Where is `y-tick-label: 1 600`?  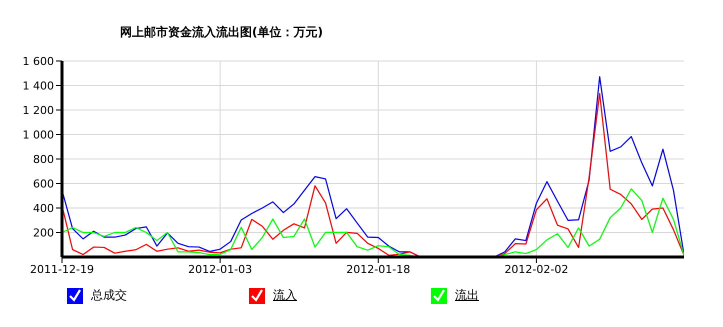 y-tick-label: 1 600 is located at coordinates (38, 61).